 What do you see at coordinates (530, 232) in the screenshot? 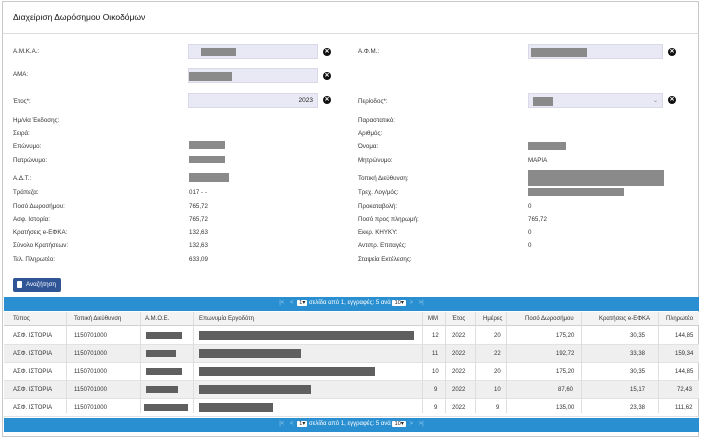
I see `pending-debt-value: 0` at bounding box center [530, 232].